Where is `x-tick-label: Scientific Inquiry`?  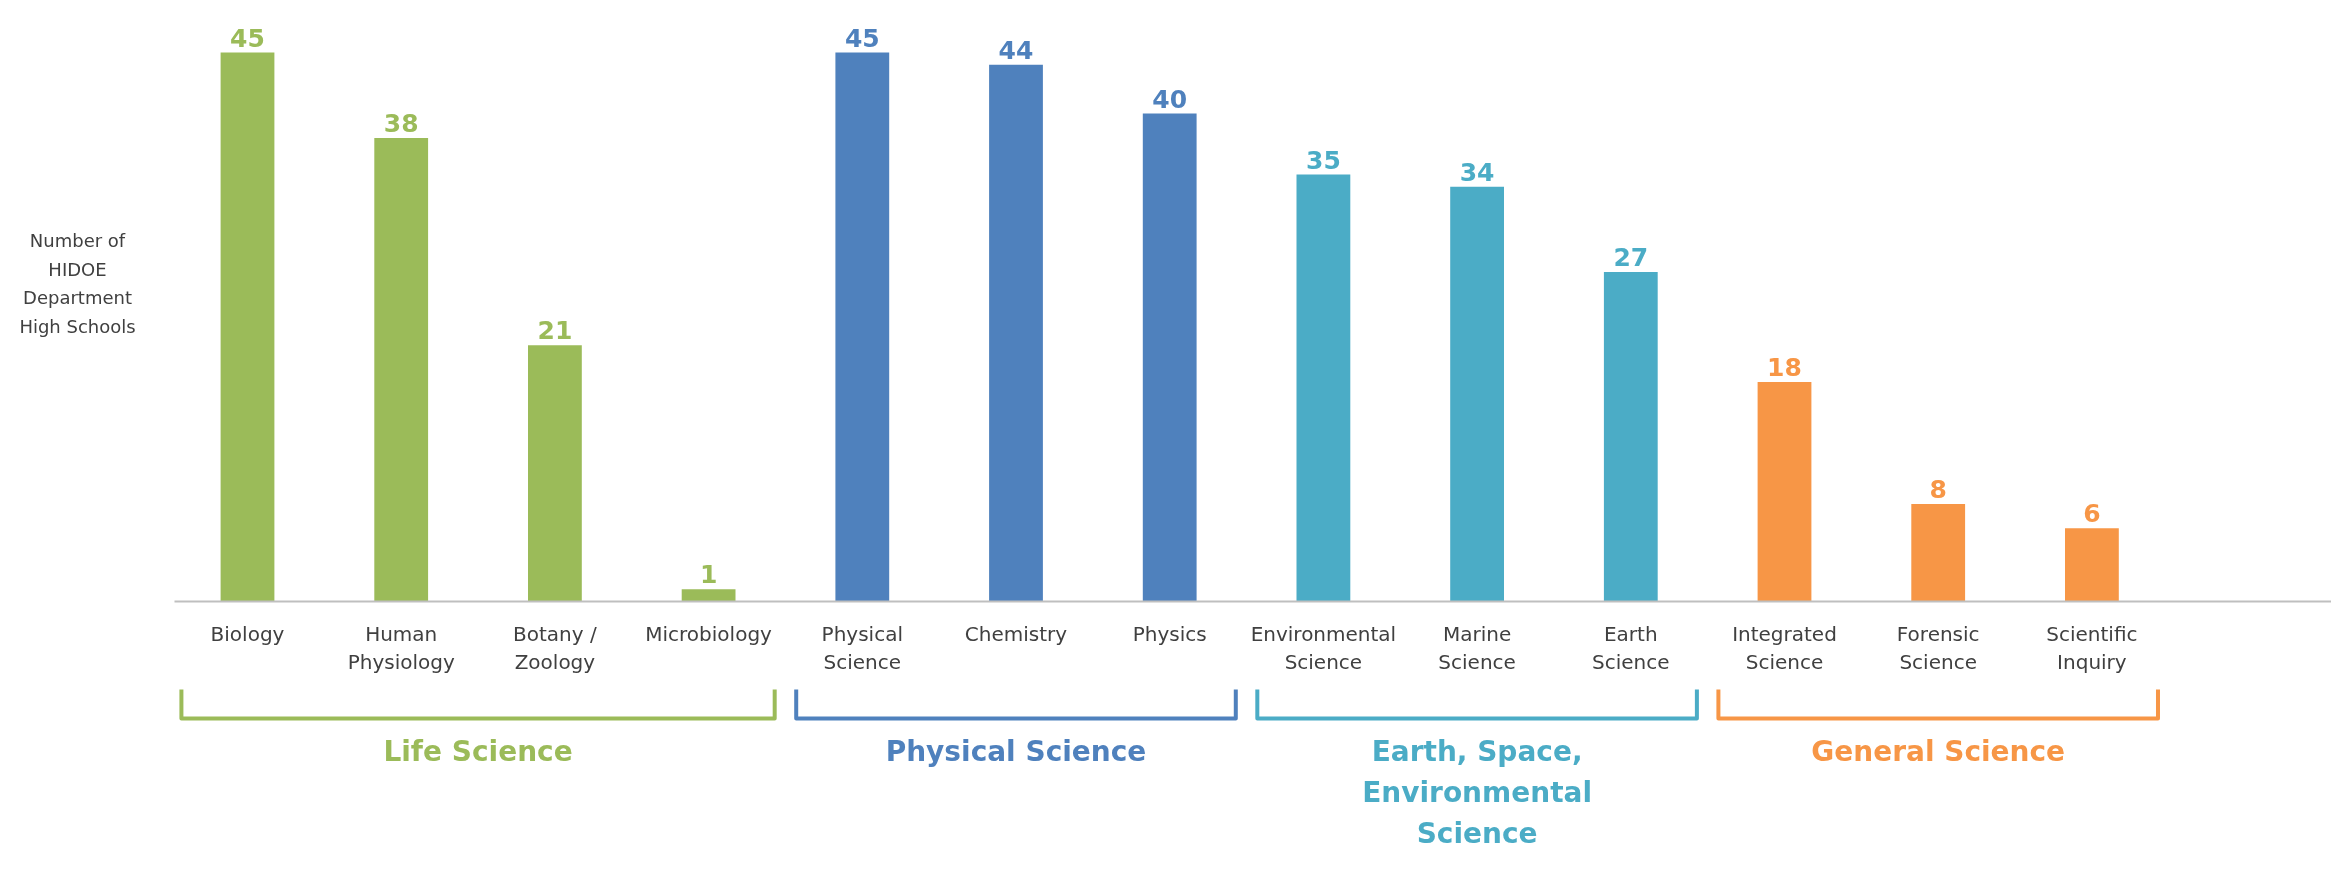 x-tick-label: Scientific Inquiry is located at coordinates (2092, 648).